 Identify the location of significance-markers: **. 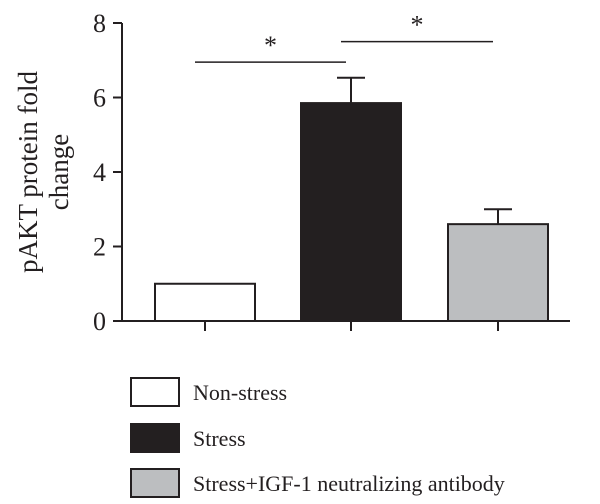
(344, 37).